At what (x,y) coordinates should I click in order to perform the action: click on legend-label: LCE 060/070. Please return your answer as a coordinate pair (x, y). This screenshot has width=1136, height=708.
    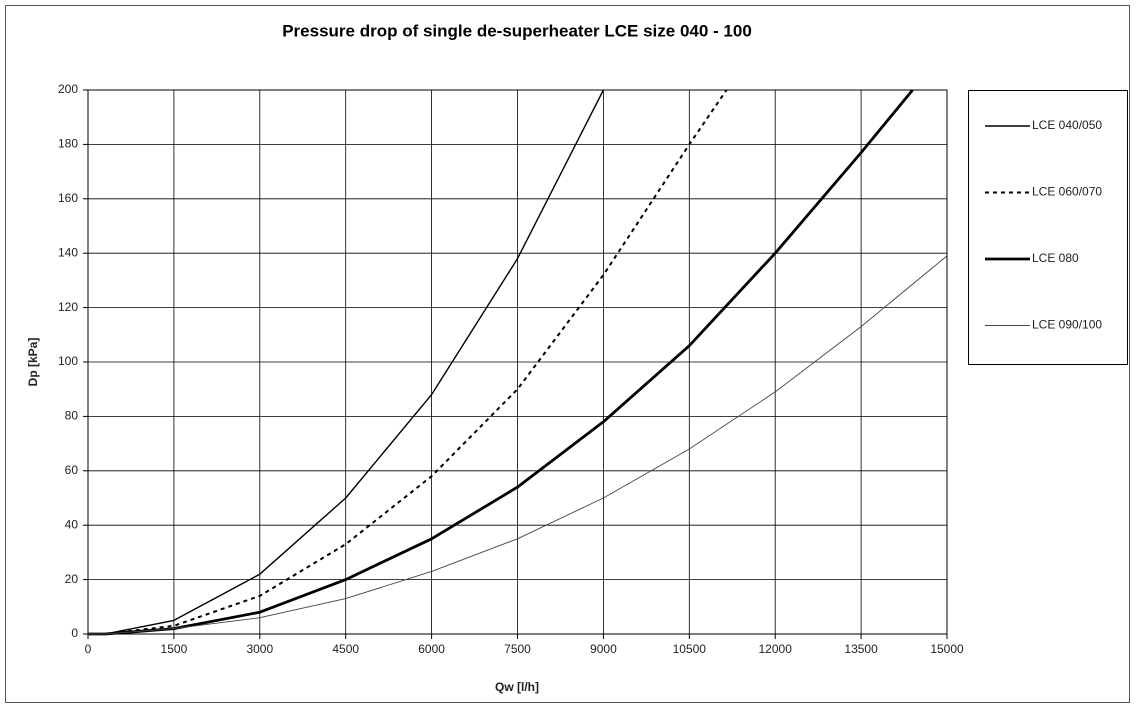
    Looking at the image, I should click on (1067, 192).